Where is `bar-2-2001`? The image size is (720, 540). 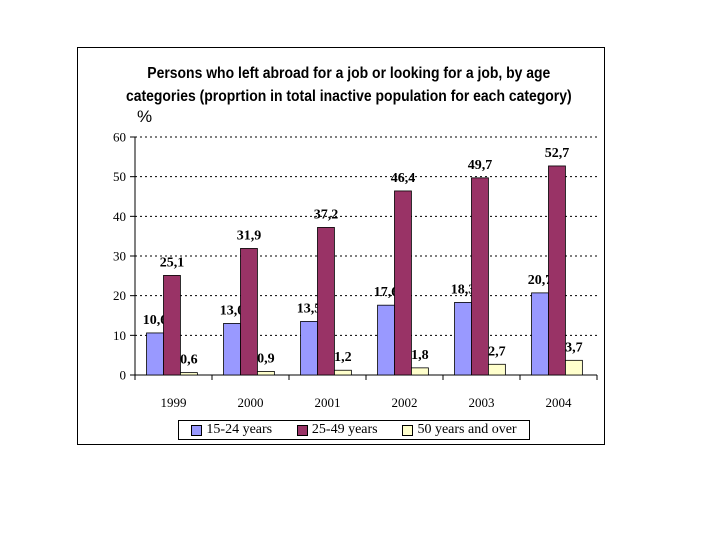 bar-2-2001 is located at coordinates (343, 372).